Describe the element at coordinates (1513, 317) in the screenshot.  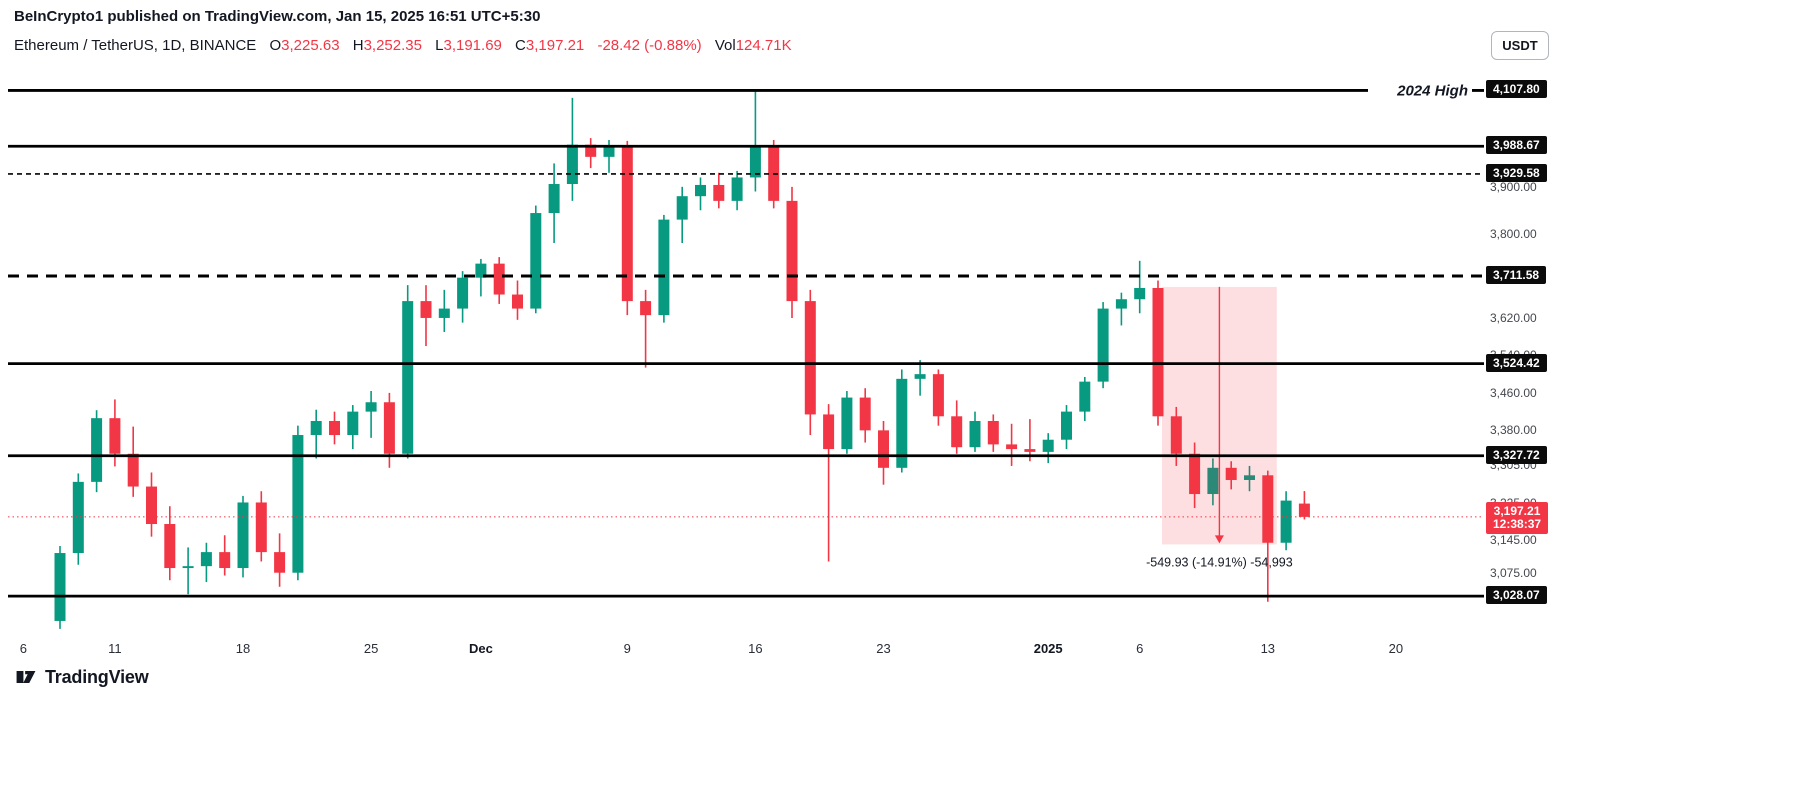
I see `price-tick-label: 3,620.00` at that location.